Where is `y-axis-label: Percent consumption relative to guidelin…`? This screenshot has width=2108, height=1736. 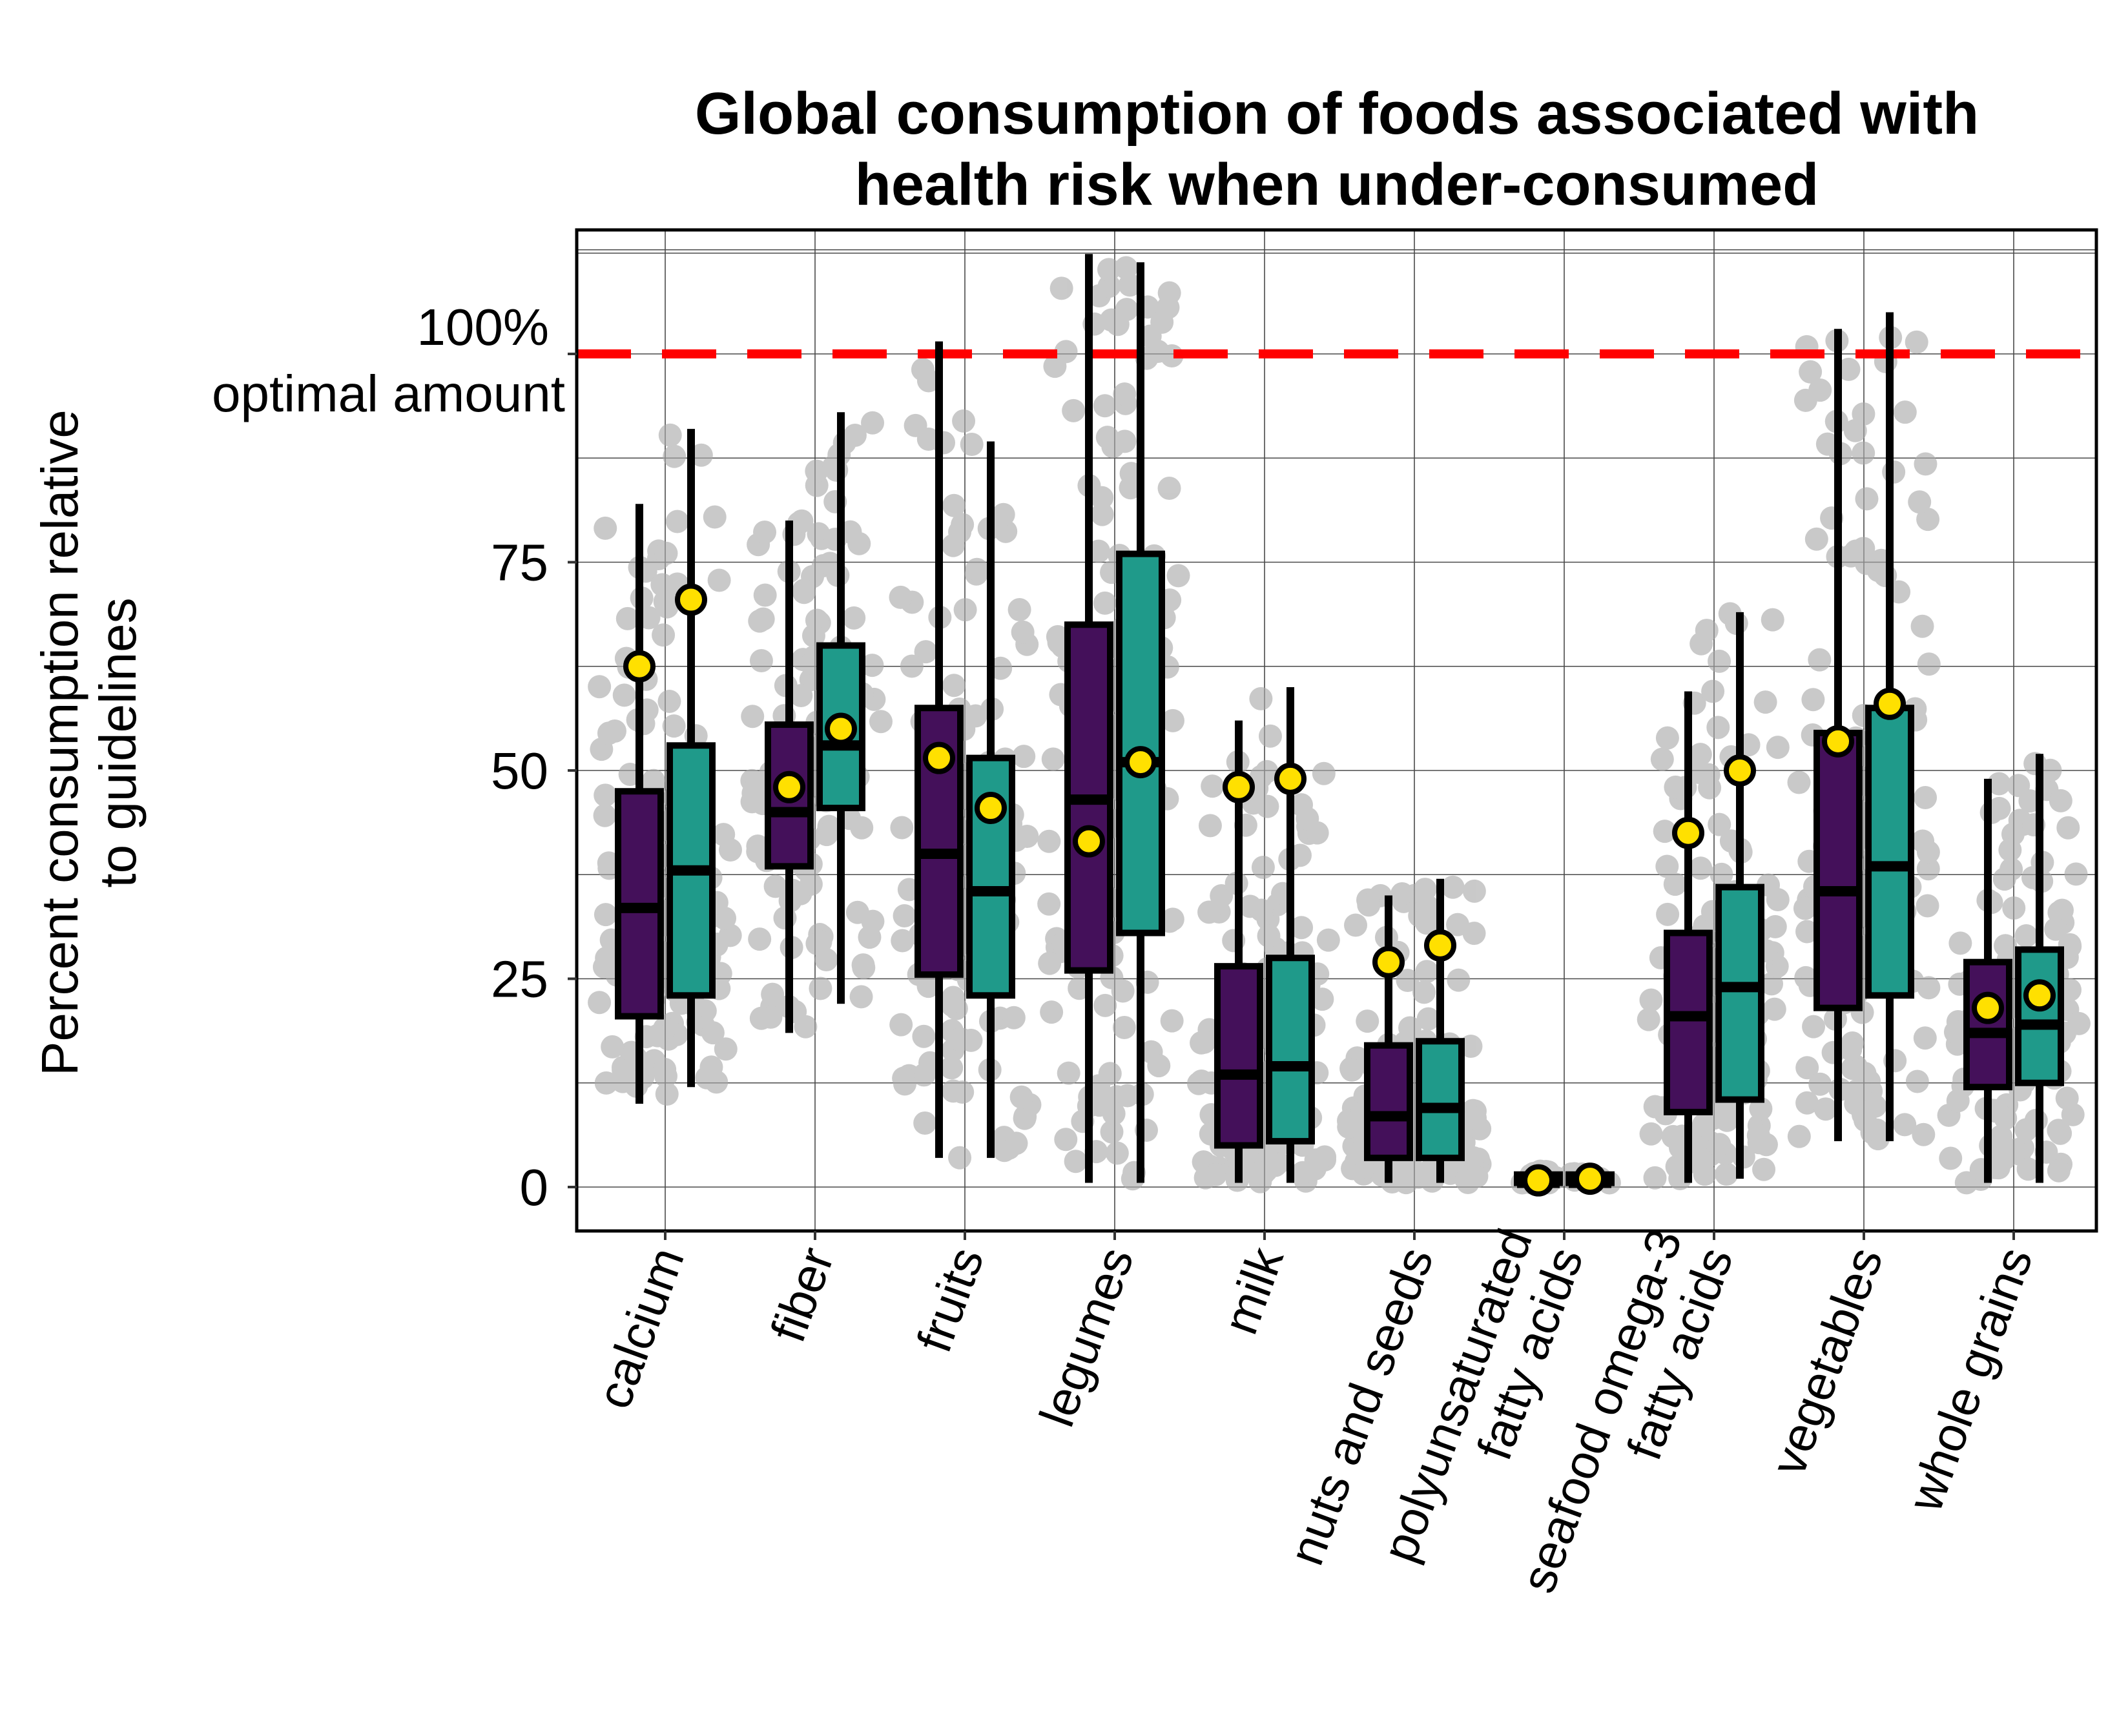 y-axis-label: Percent consumption relative to guidelin… is located at coordinates (89, 743).